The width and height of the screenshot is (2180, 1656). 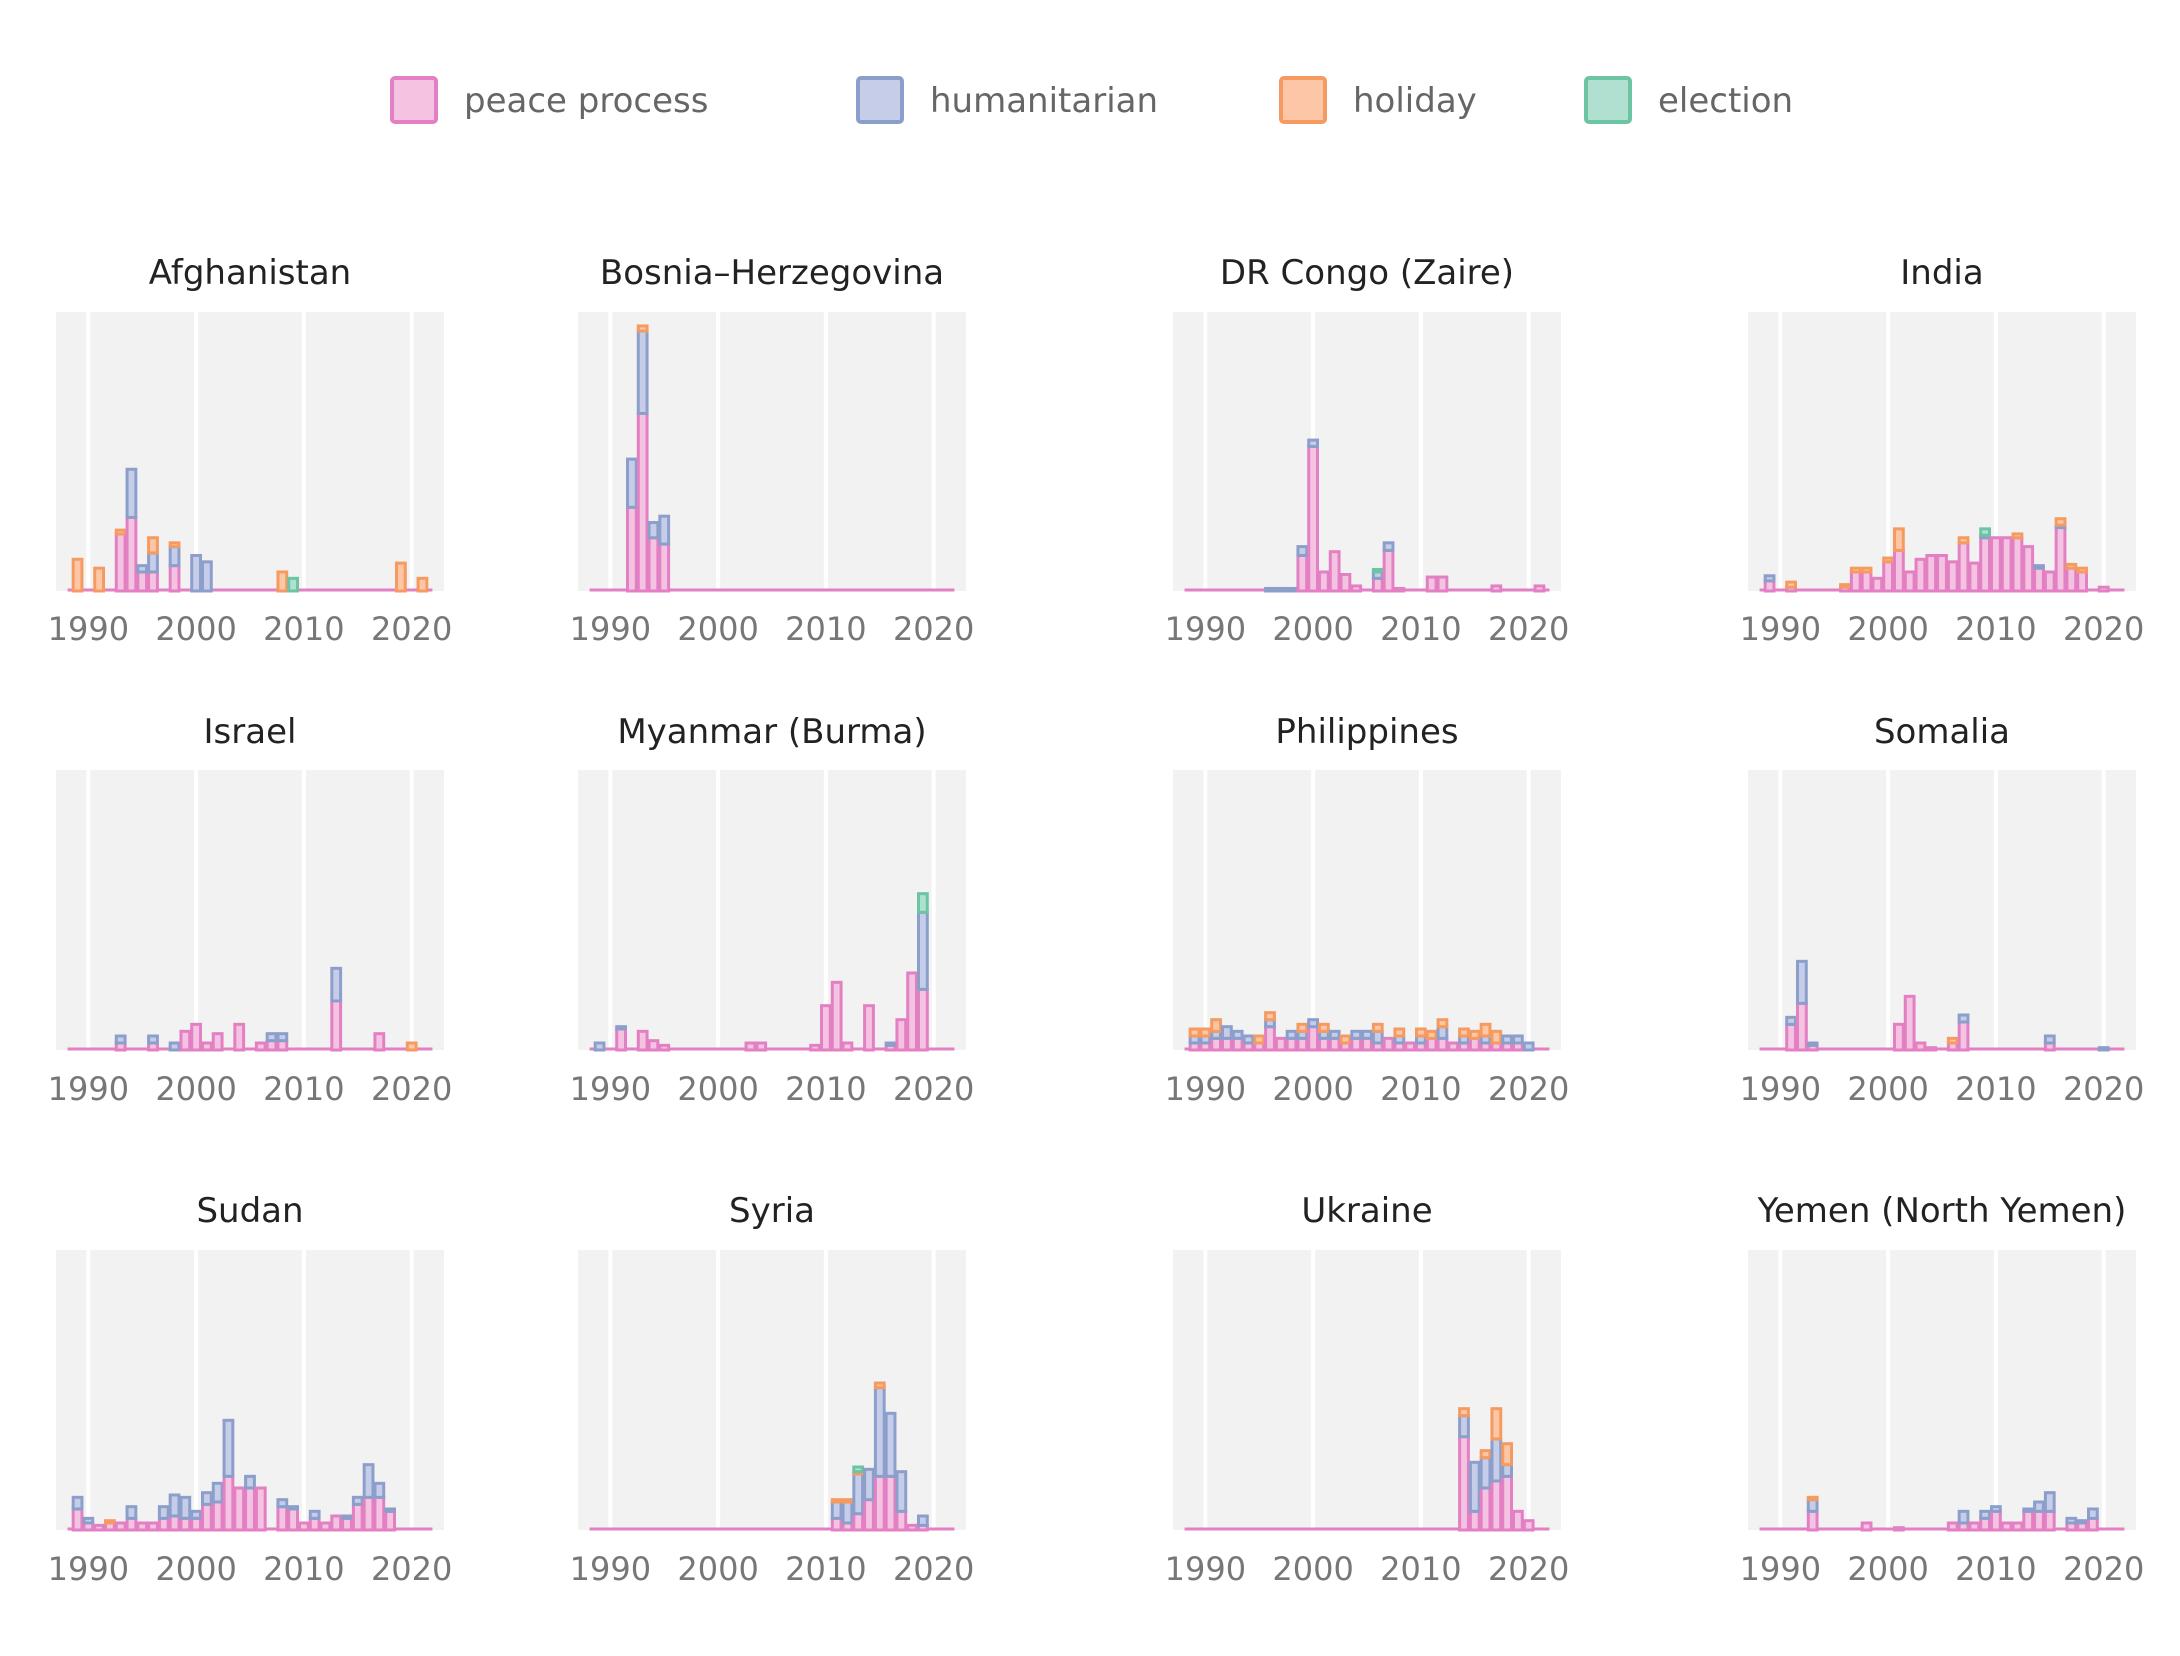 What do you see at coordinates (1313, 443) in the screenshot?
I see `bar-humanitarian-2000` at bounding box center [1313, 443].